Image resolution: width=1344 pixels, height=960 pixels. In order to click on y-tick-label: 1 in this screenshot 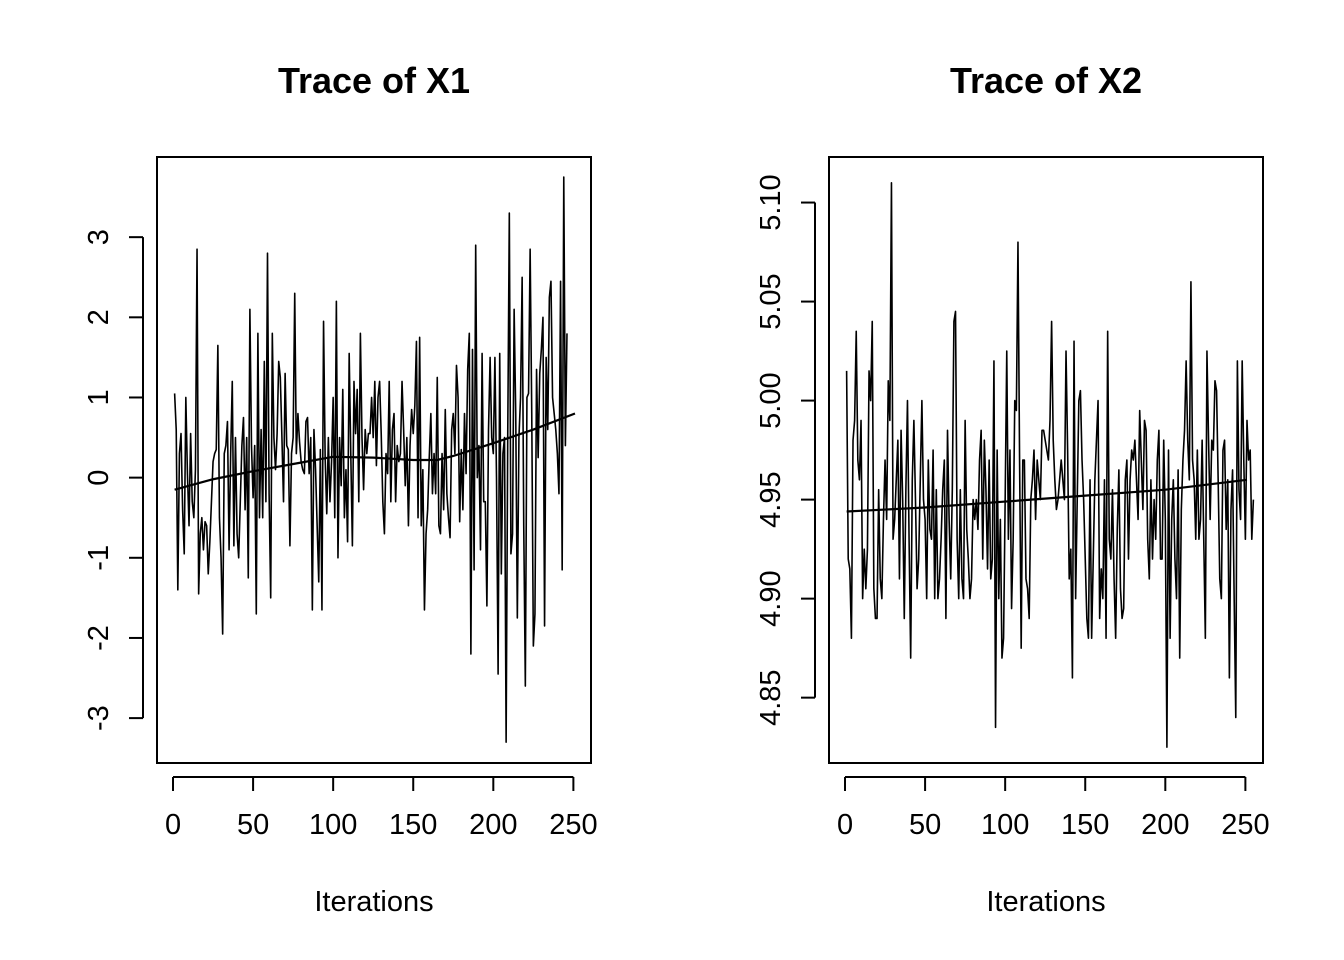, I will do `click(99, 397)`.